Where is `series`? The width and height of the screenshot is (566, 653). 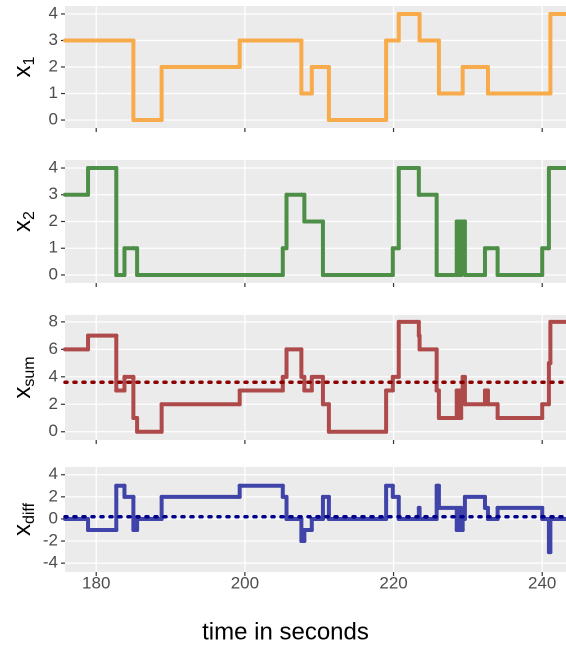 series is located at coordinates (314, 519).